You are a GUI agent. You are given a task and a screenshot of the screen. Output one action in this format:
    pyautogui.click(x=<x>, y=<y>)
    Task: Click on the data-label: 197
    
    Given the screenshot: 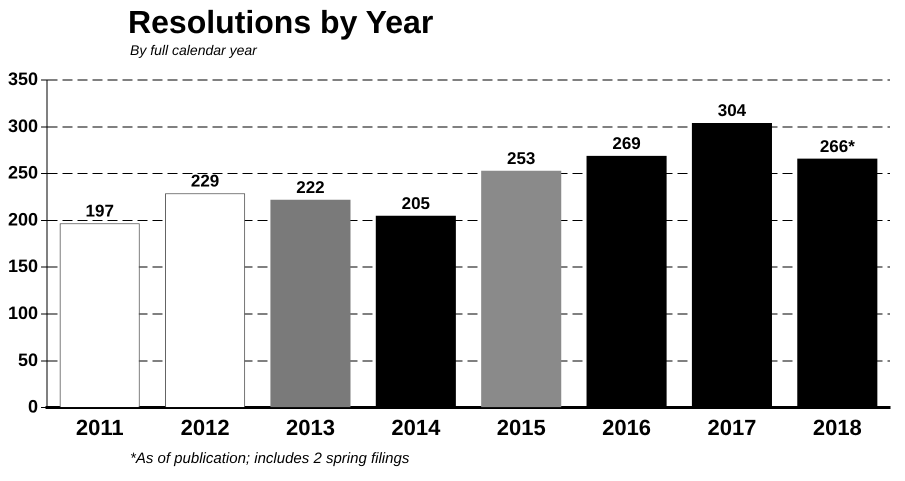 What is the action you would take?
    pyautogui.click(x=100, y=210)
    